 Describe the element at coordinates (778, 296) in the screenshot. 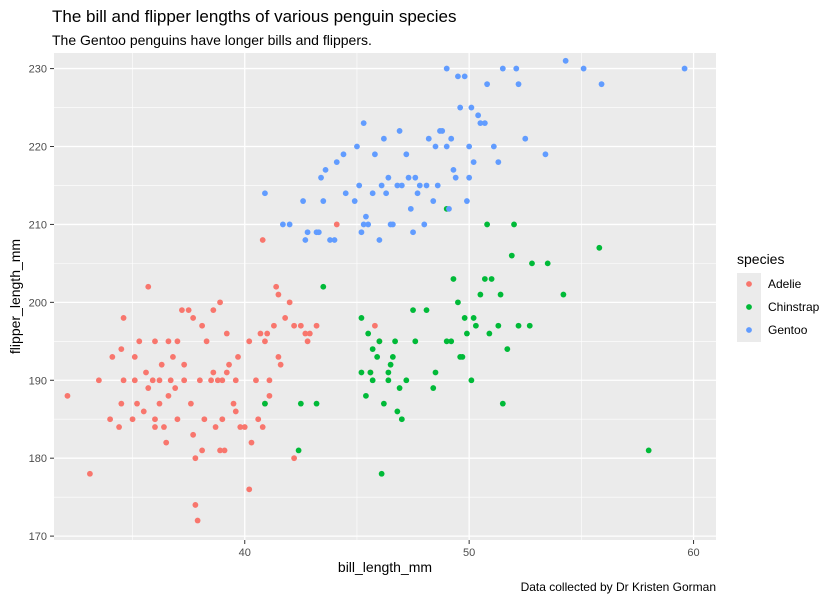

I see `legend: species Adelie Chinstrap Gentoo` at that location.